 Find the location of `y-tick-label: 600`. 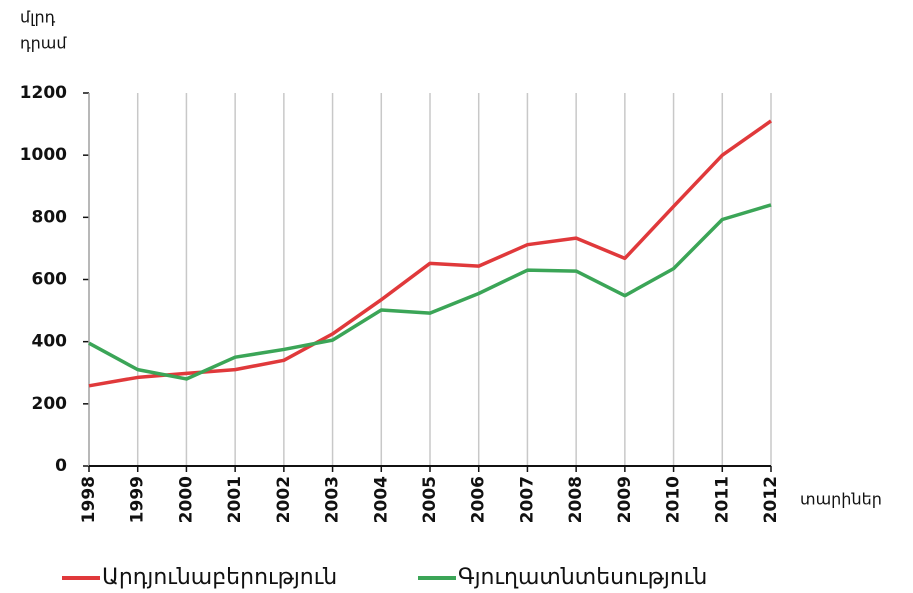

y-tick-label: 600 is located at coordinates (50, 280).